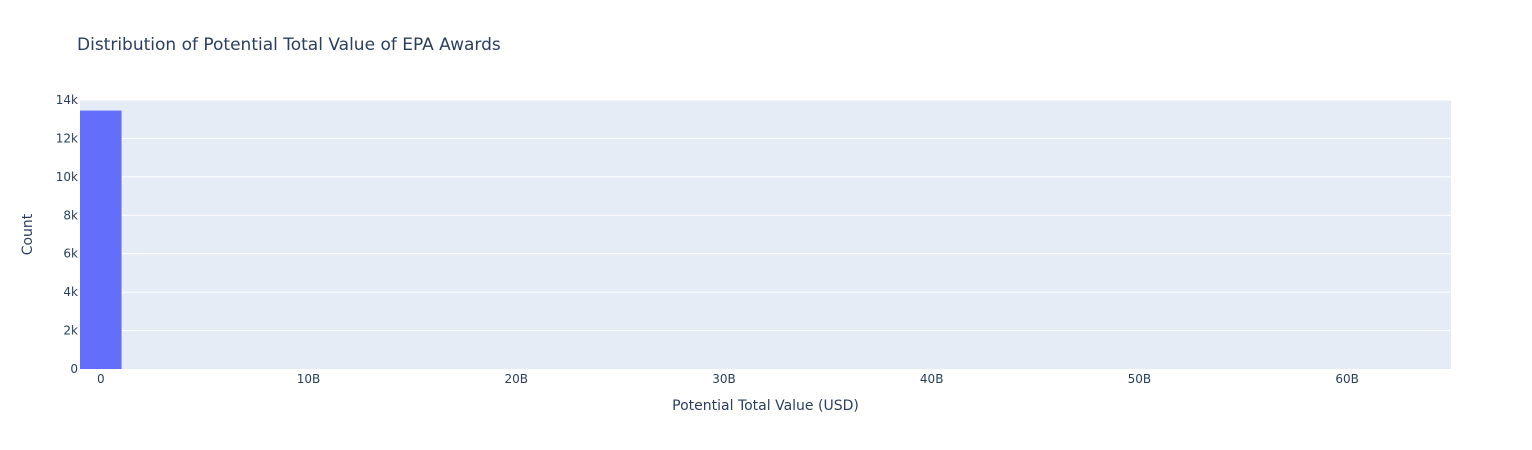 This screenshot has height=450, width=1532. I want to click on x-axis-title: Potential Total Value (USD), so click(765, 406).